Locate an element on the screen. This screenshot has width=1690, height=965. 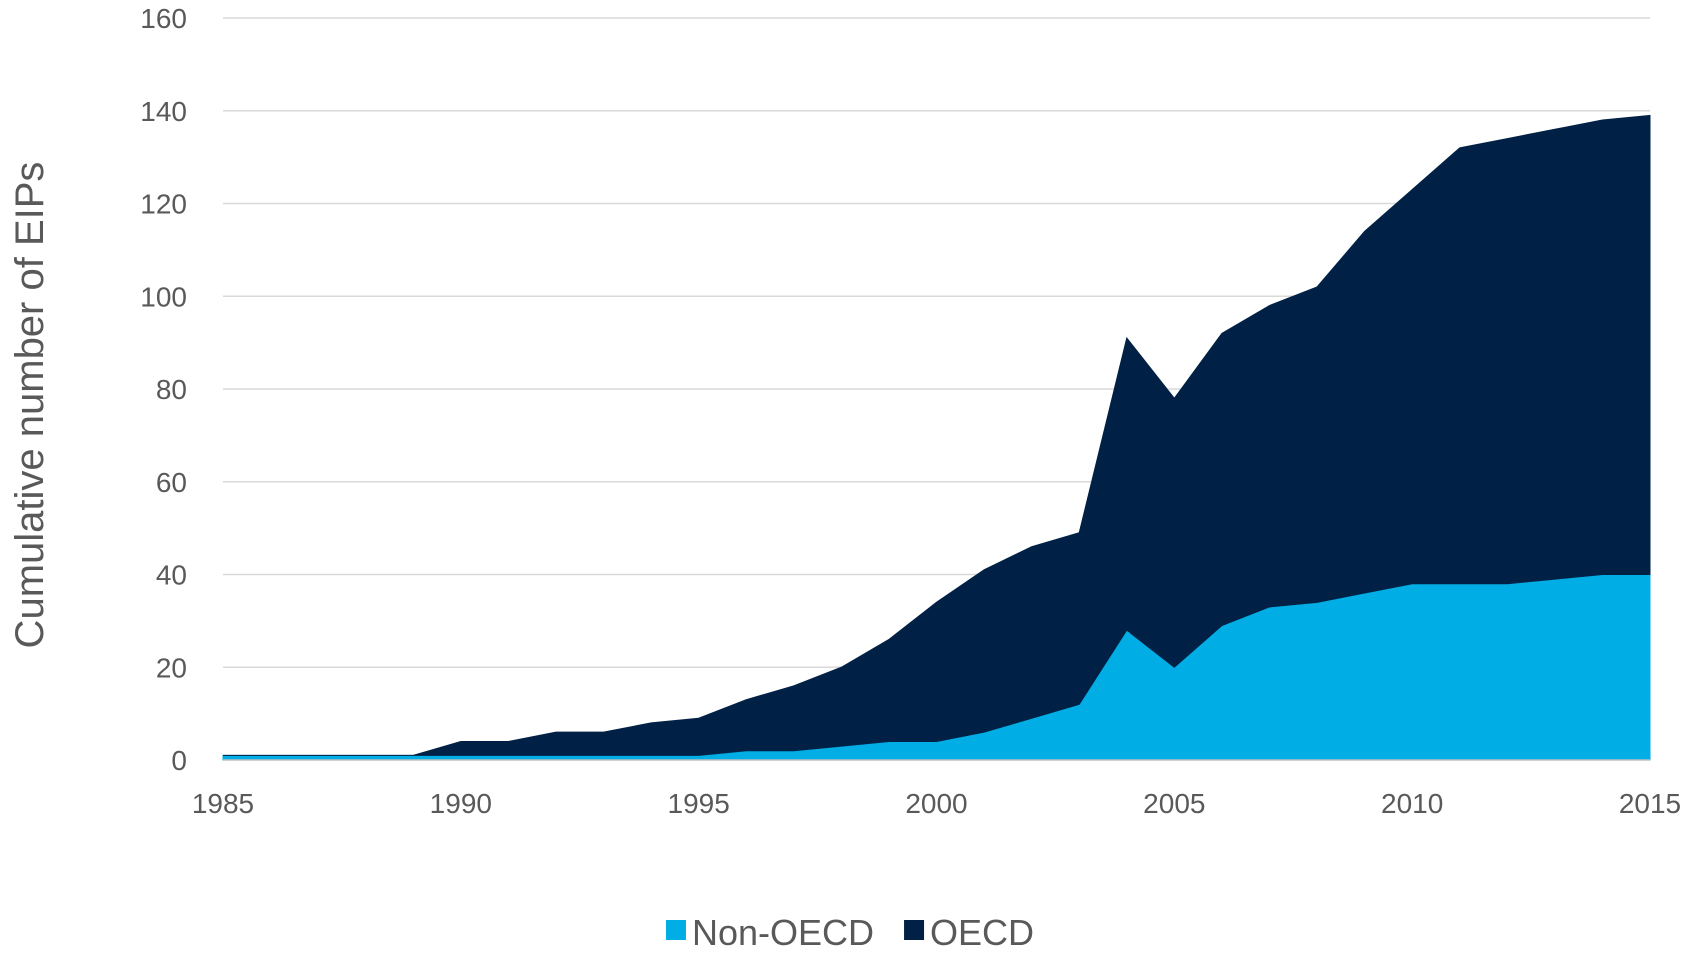
y-tick-label: 0 is located at coordinates (179, 760).